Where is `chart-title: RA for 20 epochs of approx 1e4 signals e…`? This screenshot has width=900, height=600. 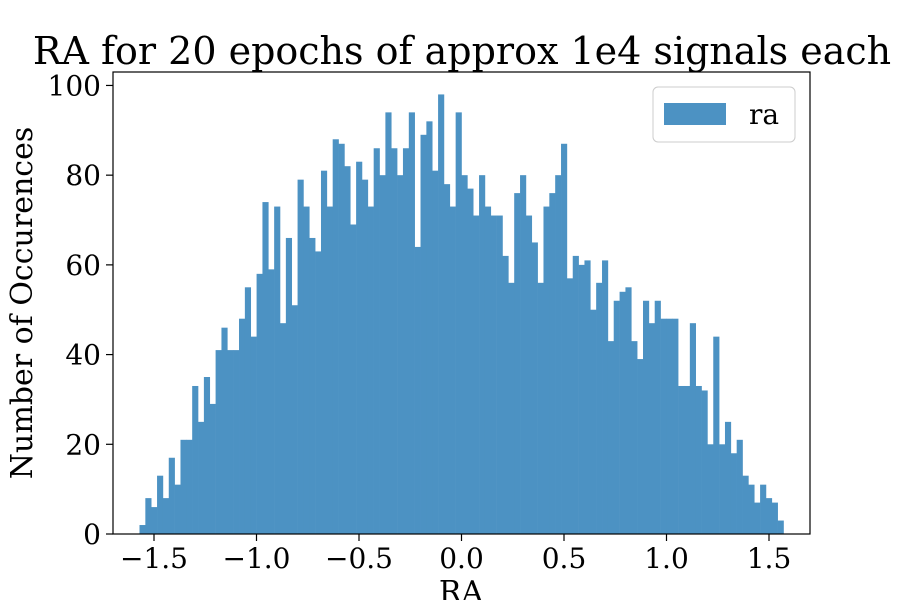
chart-title: RA for 20 epochs of approx 1e4 signals e… is located at coordinates (462, 51).